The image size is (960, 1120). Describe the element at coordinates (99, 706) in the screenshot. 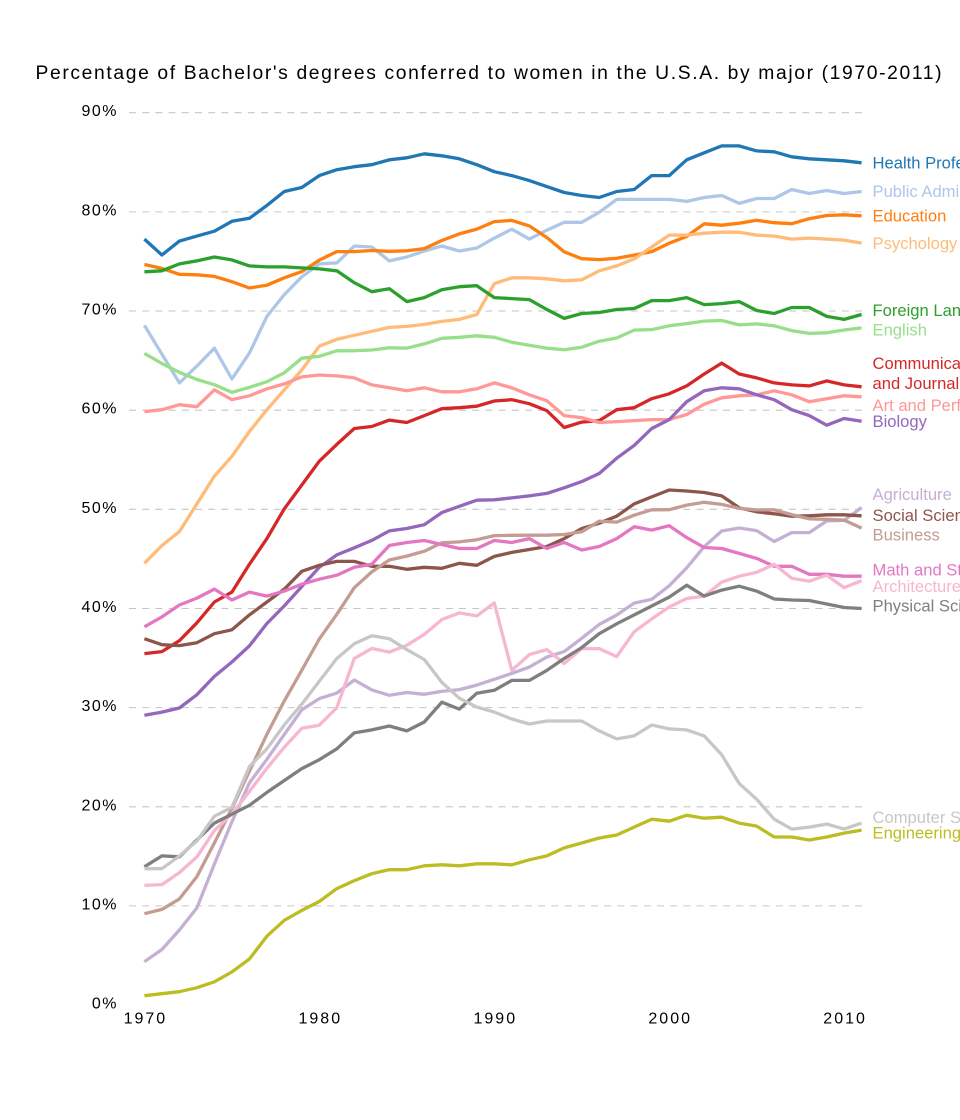

I see `svg-text: 30%` at that location.